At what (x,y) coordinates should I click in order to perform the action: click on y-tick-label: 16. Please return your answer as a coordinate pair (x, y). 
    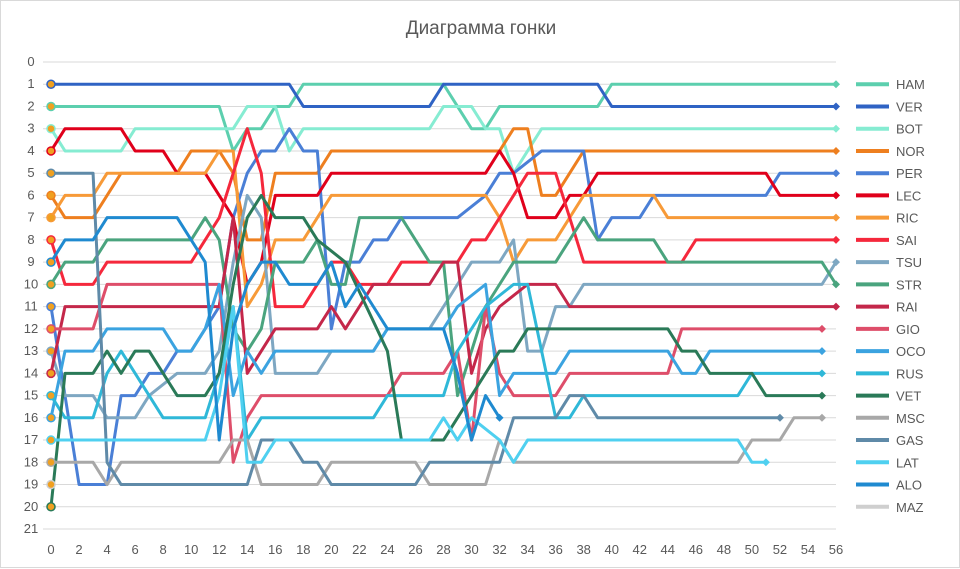
    Looking at the image, I should click on (31, 417).